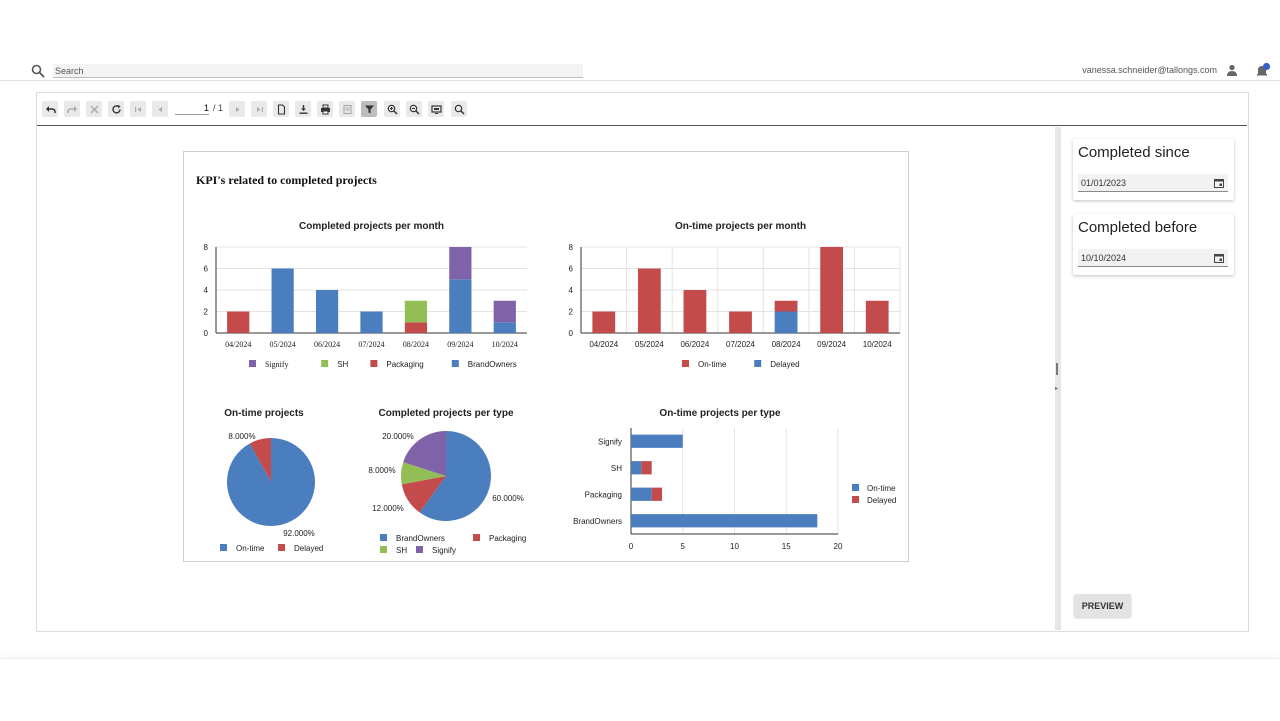 The image size is (1280, 721). I want to click on panel-splitter, so click(1058, 378).